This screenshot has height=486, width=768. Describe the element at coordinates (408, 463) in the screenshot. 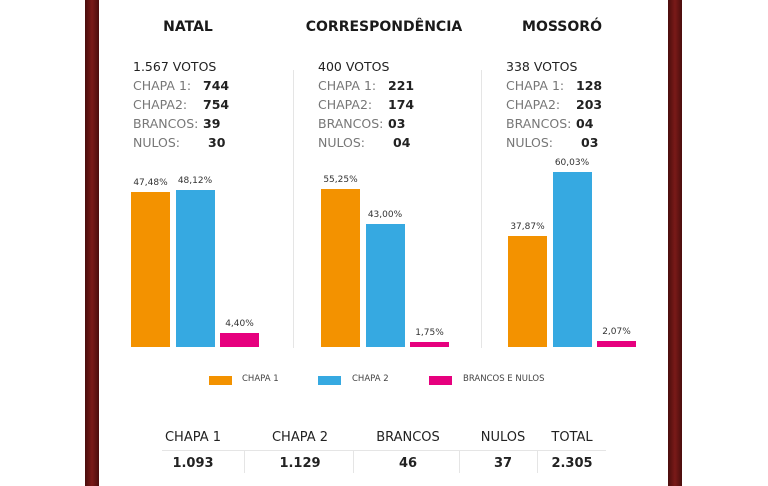

I see `table-value: 46` at that location.